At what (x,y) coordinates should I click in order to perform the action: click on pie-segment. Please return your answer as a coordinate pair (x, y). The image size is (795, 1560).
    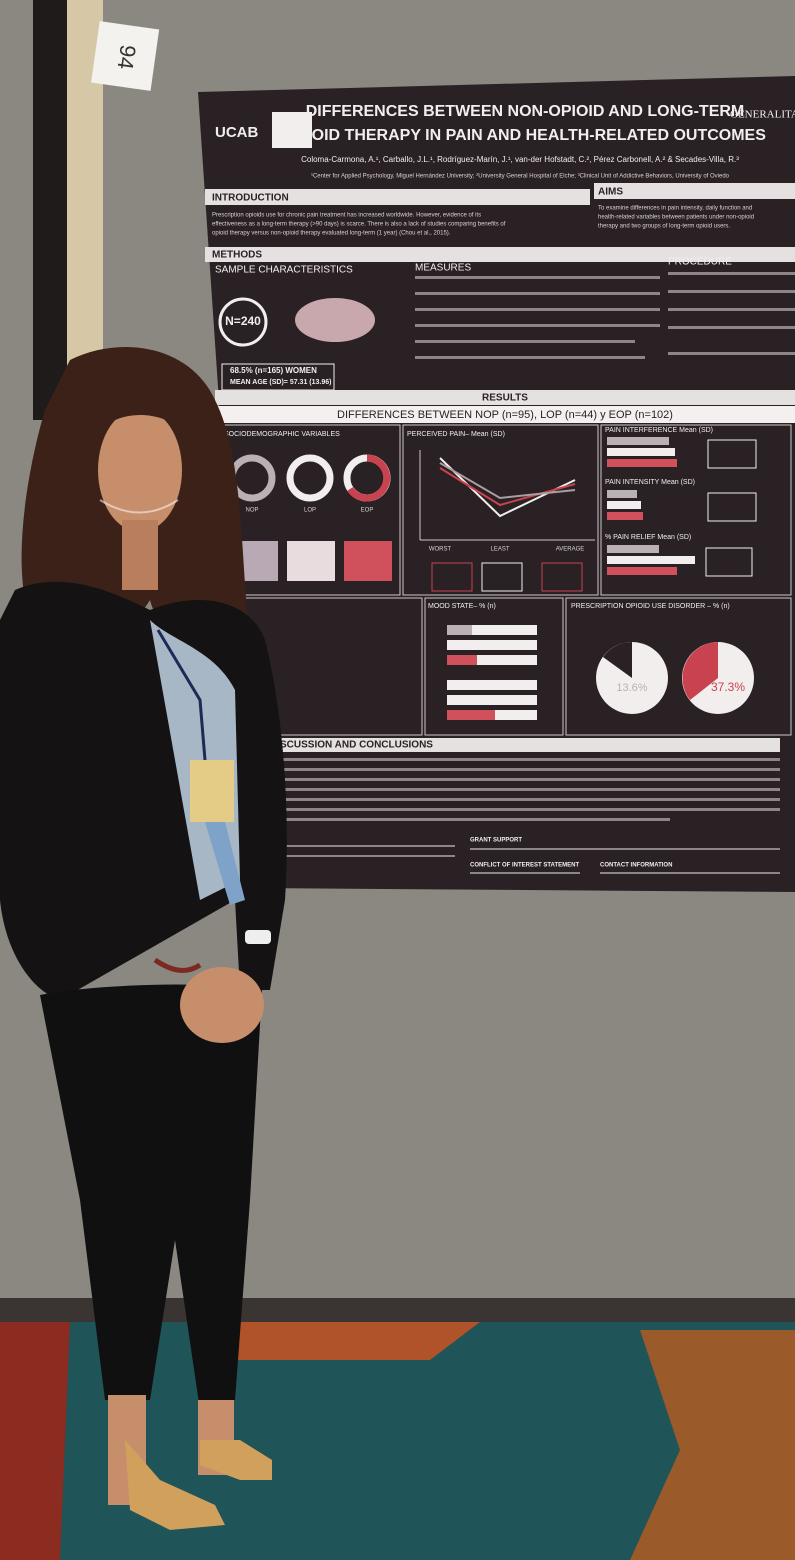
    Looking at the image, I should click on (617, 660).